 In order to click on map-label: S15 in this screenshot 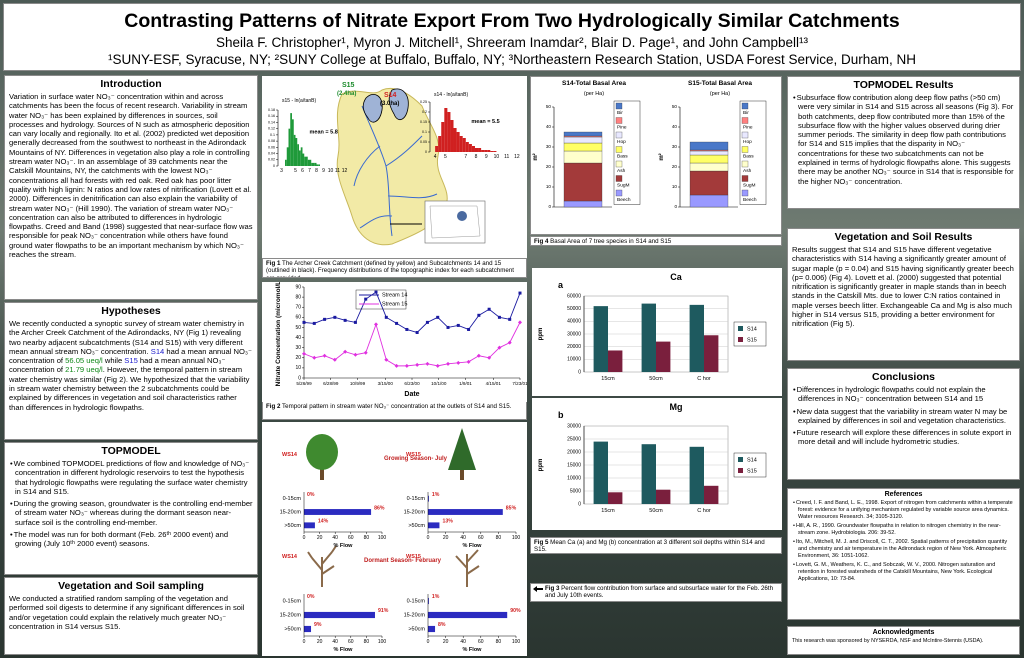, I will do `click(348, 85)`.